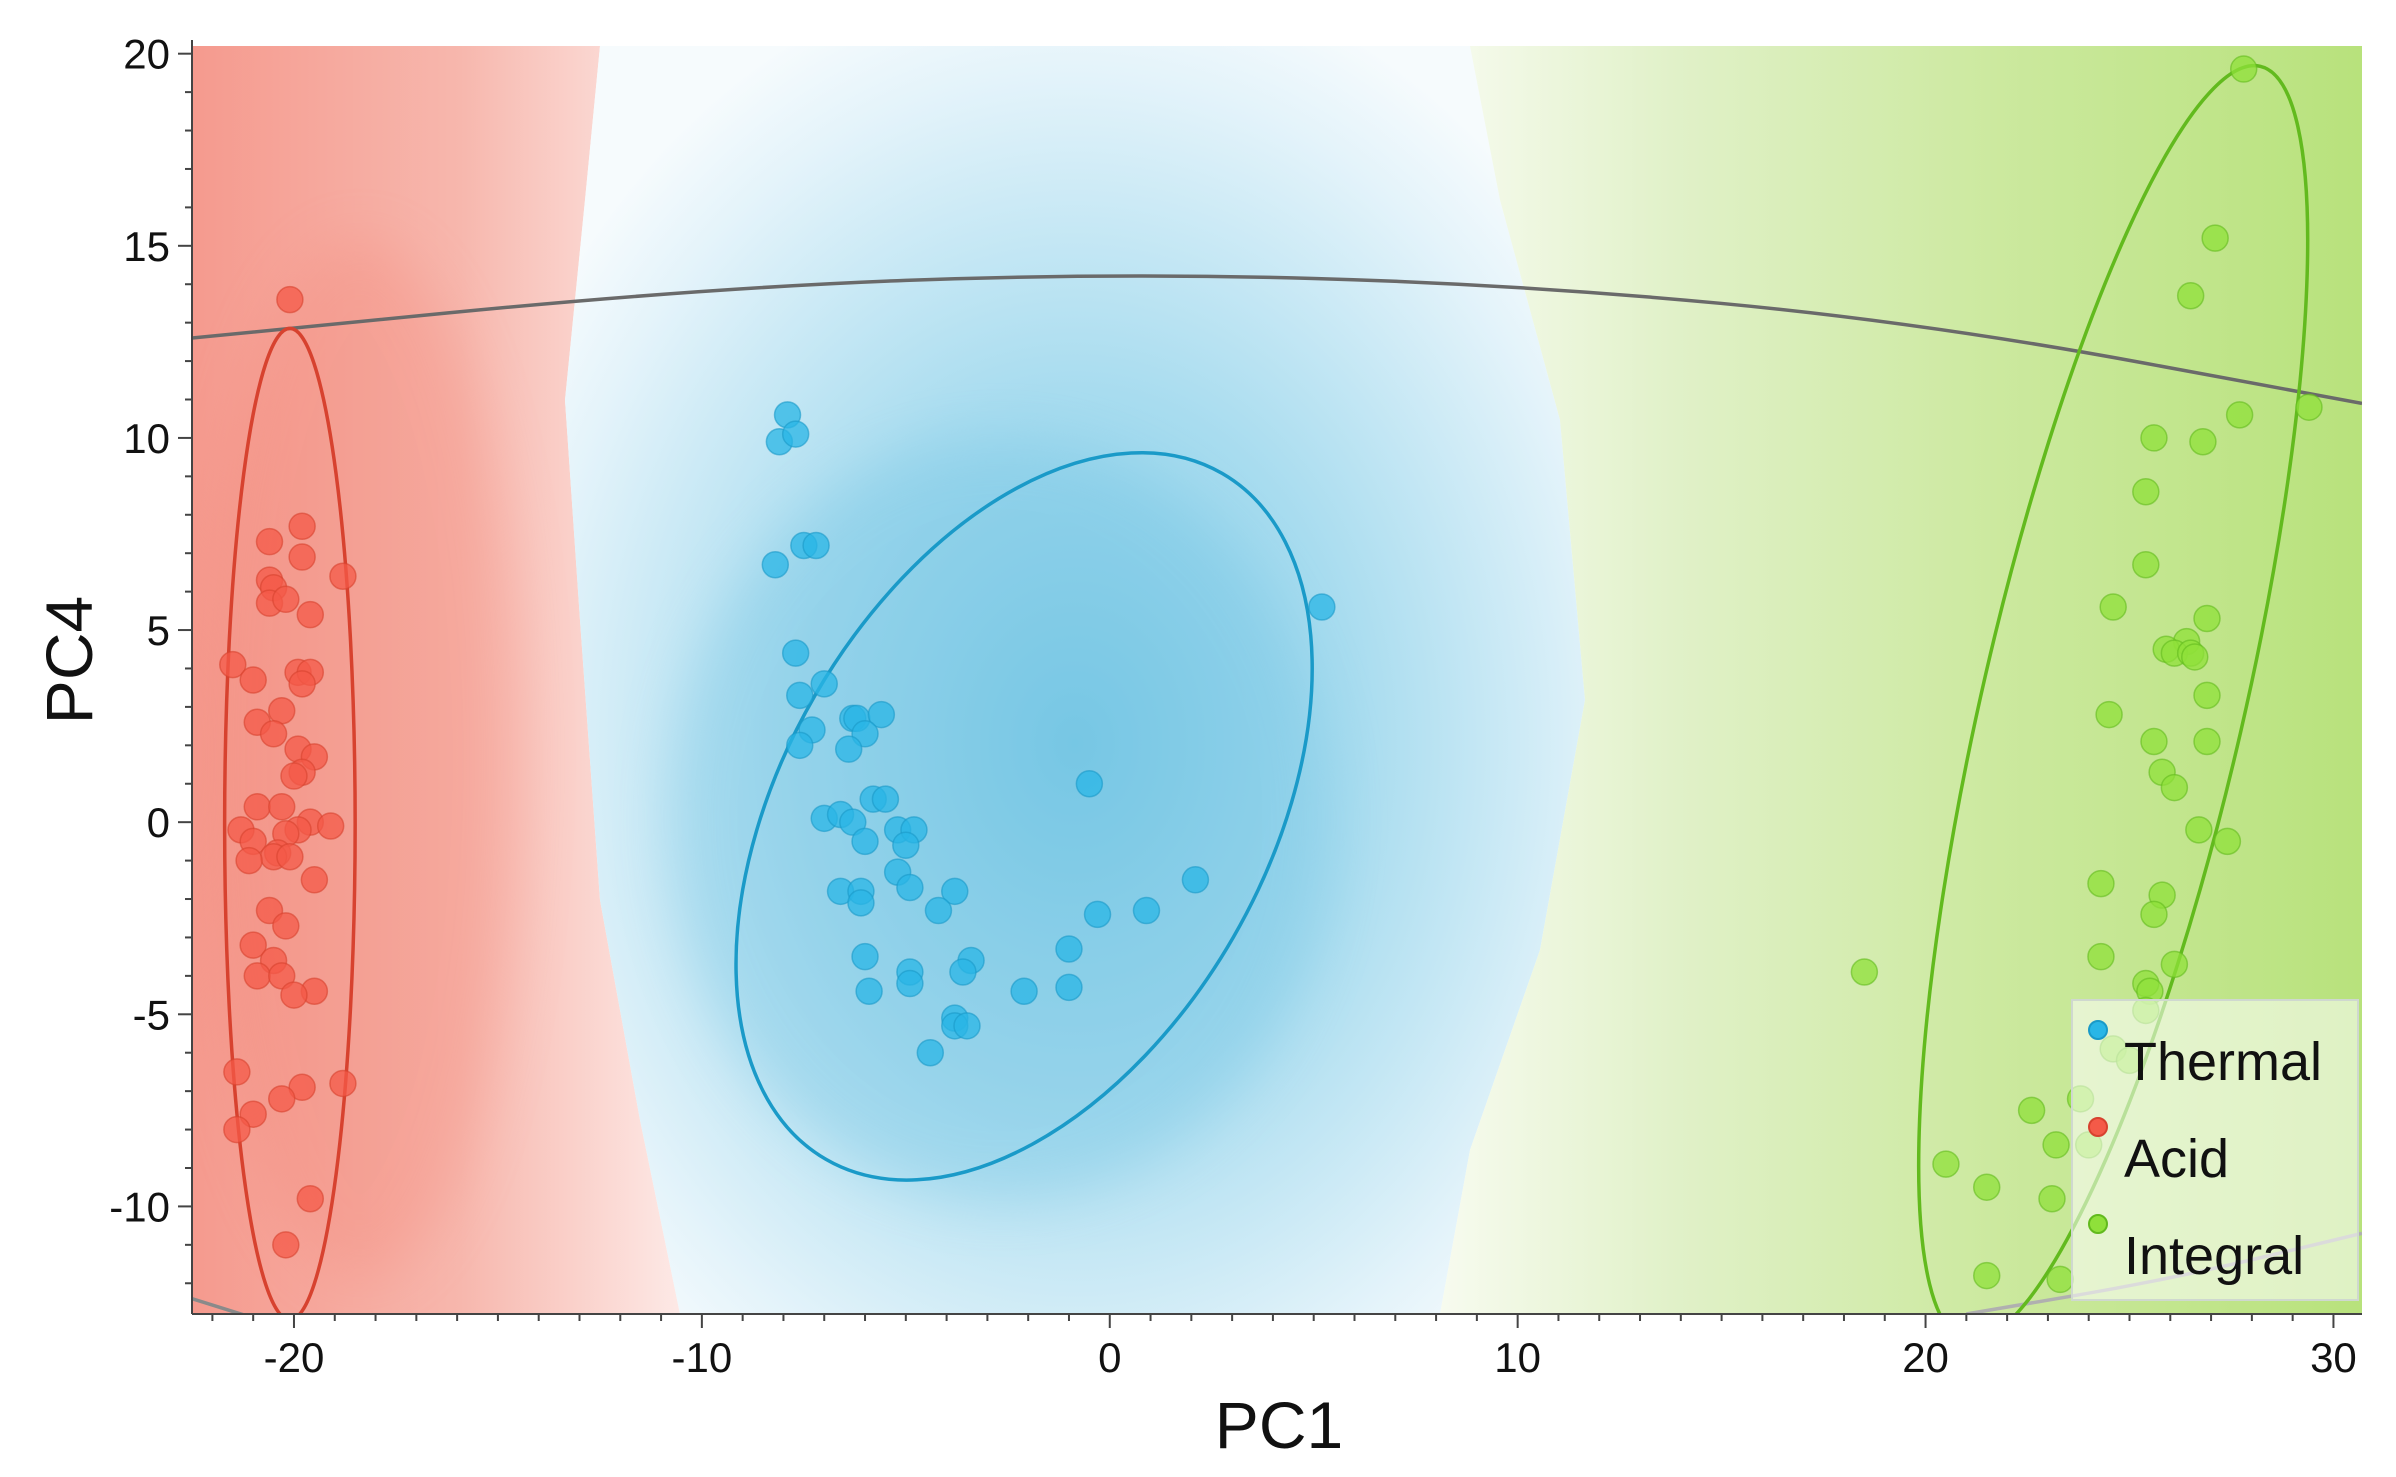 This screenshot has height=1477, width=2396. I want to click on thermal-core-shade, so click(1000, 820).